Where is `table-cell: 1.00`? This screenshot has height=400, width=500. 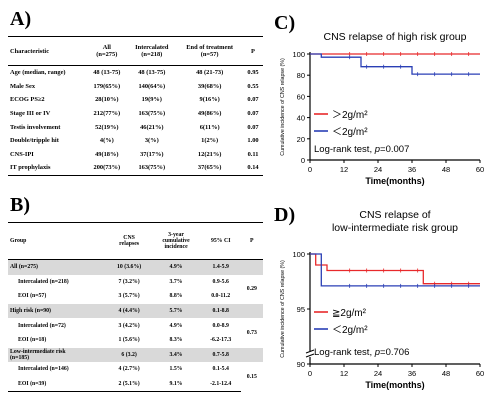 table-cell: 1.00 is located at coordinates (253, 141).